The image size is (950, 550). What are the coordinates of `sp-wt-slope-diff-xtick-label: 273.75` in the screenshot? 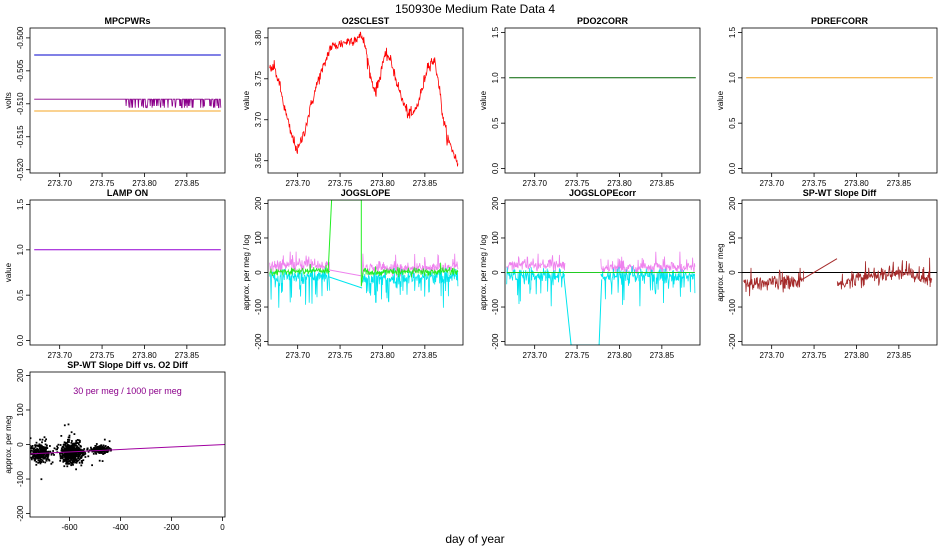 It's located at (814, 355).